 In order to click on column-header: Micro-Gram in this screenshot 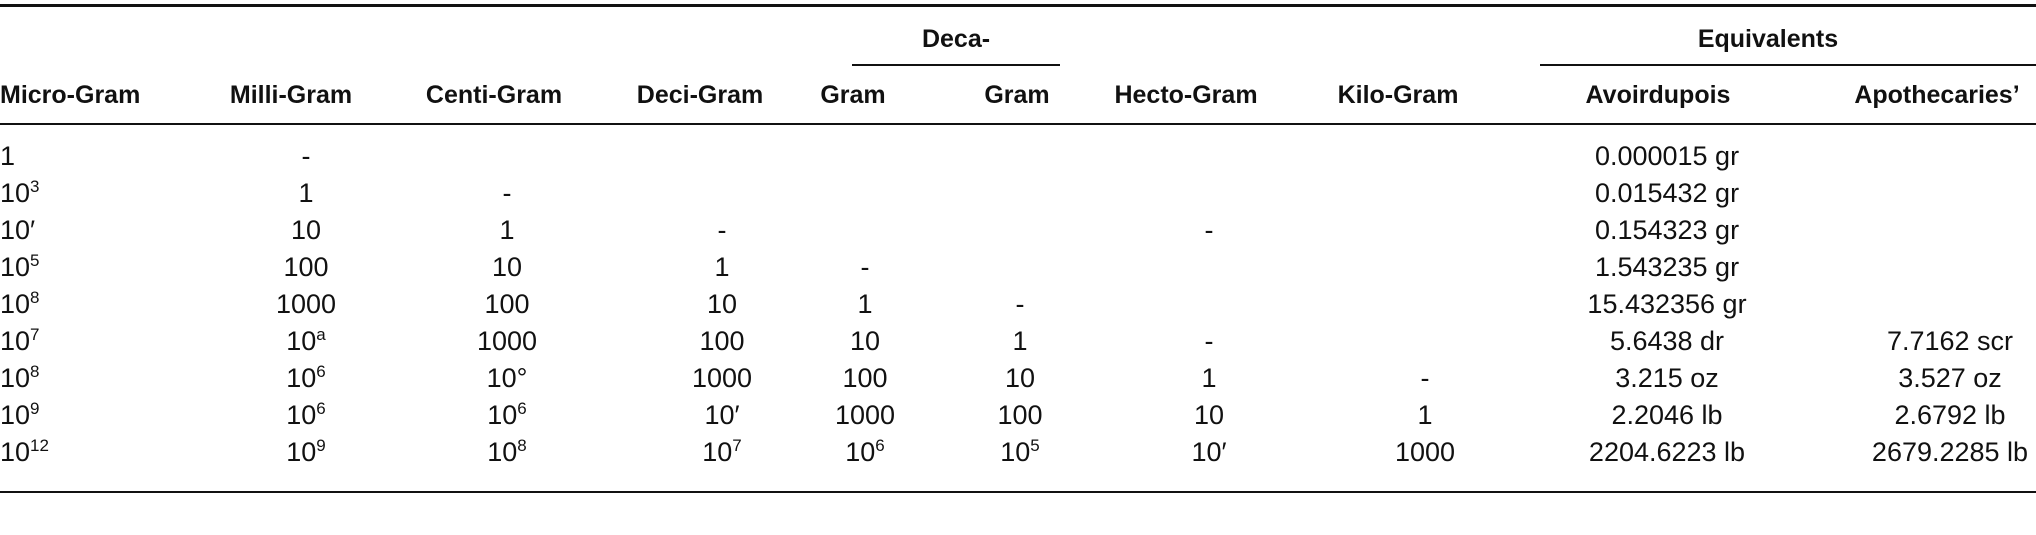, I will do `click(70, 95)`.